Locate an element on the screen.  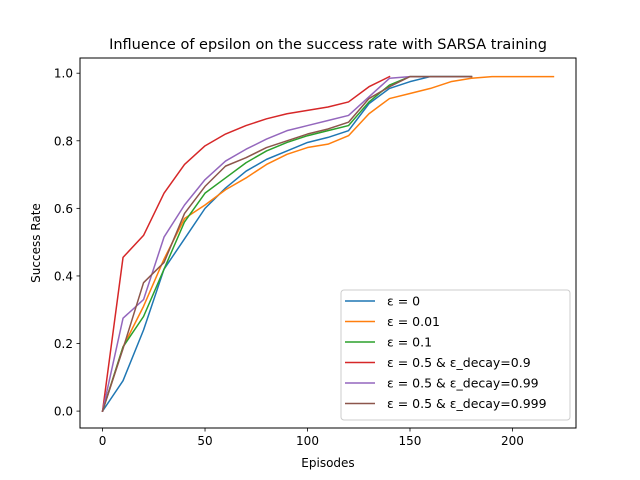
legend-label-4: ε = 0.5 & ε_decay=0.99 is located at coordinates (463, 383).